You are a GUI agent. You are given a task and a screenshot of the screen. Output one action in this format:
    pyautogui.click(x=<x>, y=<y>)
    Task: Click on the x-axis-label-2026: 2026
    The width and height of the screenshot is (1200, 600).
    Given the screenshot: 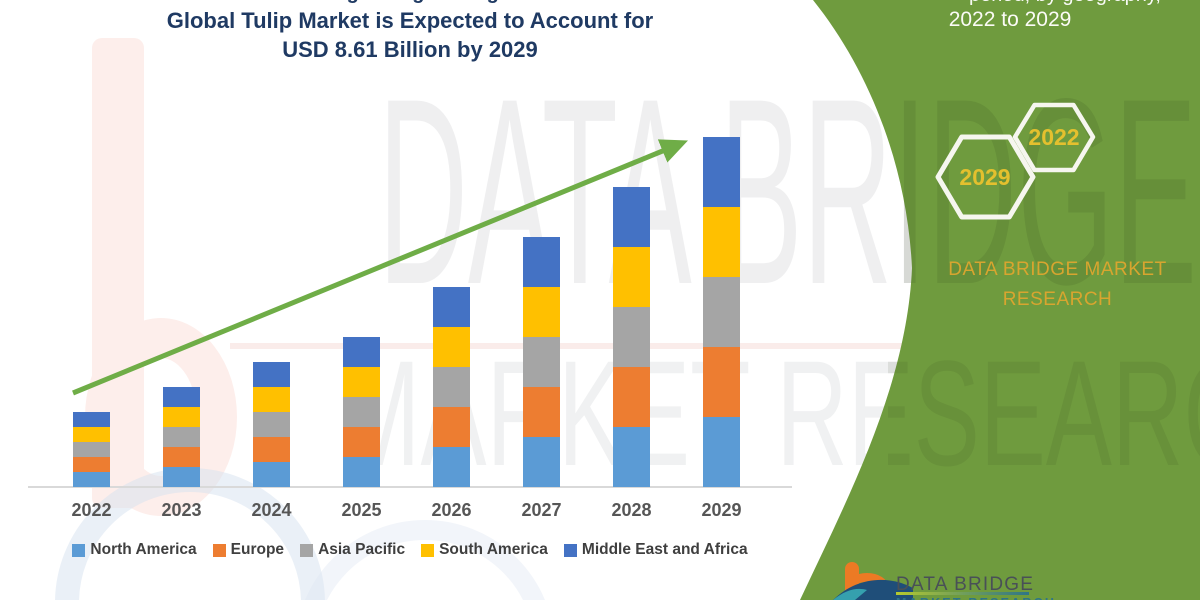 What is the action you would take?
    pyautogui.click(x=451, y=510)
    